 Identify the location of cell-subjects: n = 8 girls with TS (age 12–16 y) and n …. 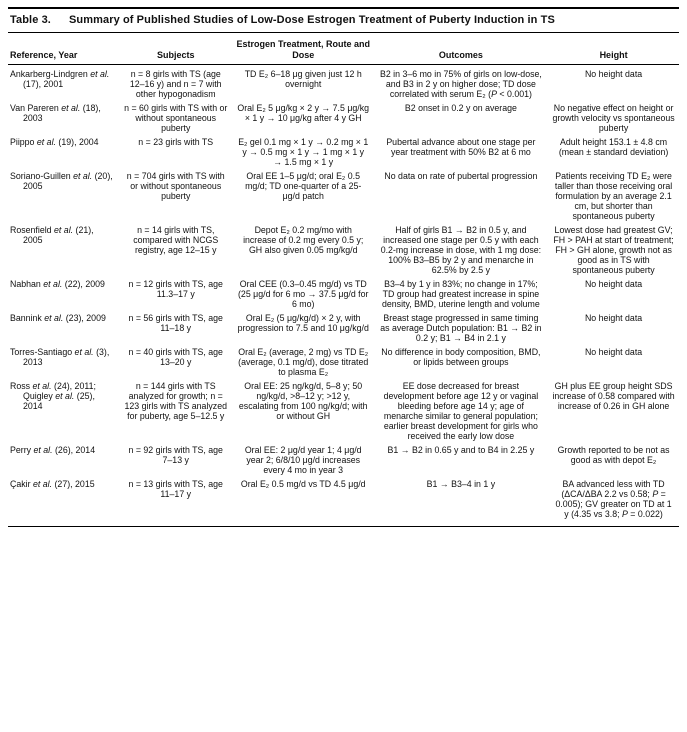
(175, 84).